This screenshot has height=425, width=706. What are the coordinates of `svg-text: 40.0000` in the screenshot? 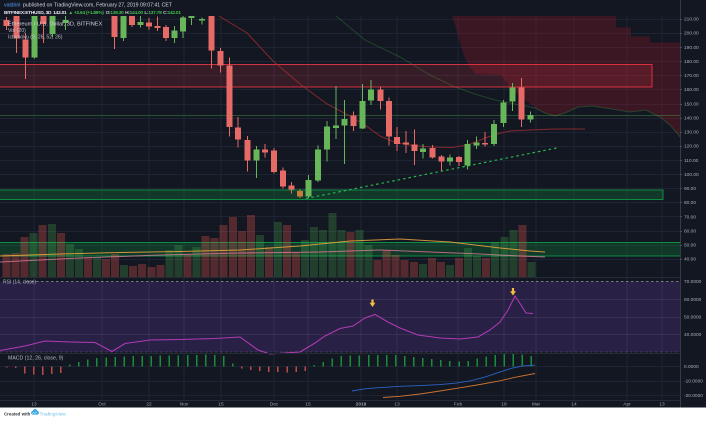 It's located at (693, 335).